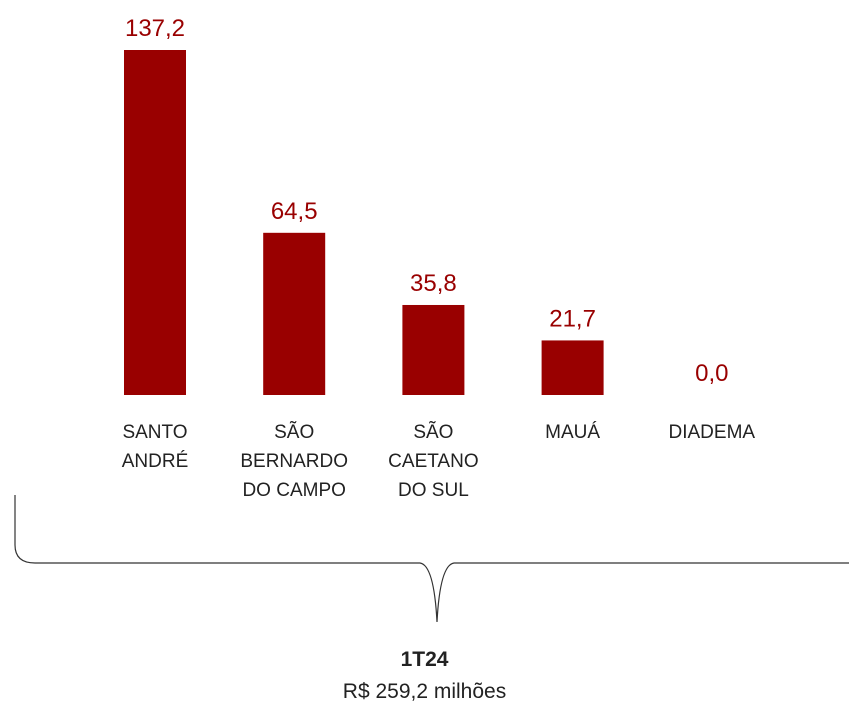 Image resolution: width=849 pixels, height=715 pixels. Describe the element at coordinates (294, 461) in the screenshot. I see `category-label: SÃO BERNARDO DO CAMPO` at that location.